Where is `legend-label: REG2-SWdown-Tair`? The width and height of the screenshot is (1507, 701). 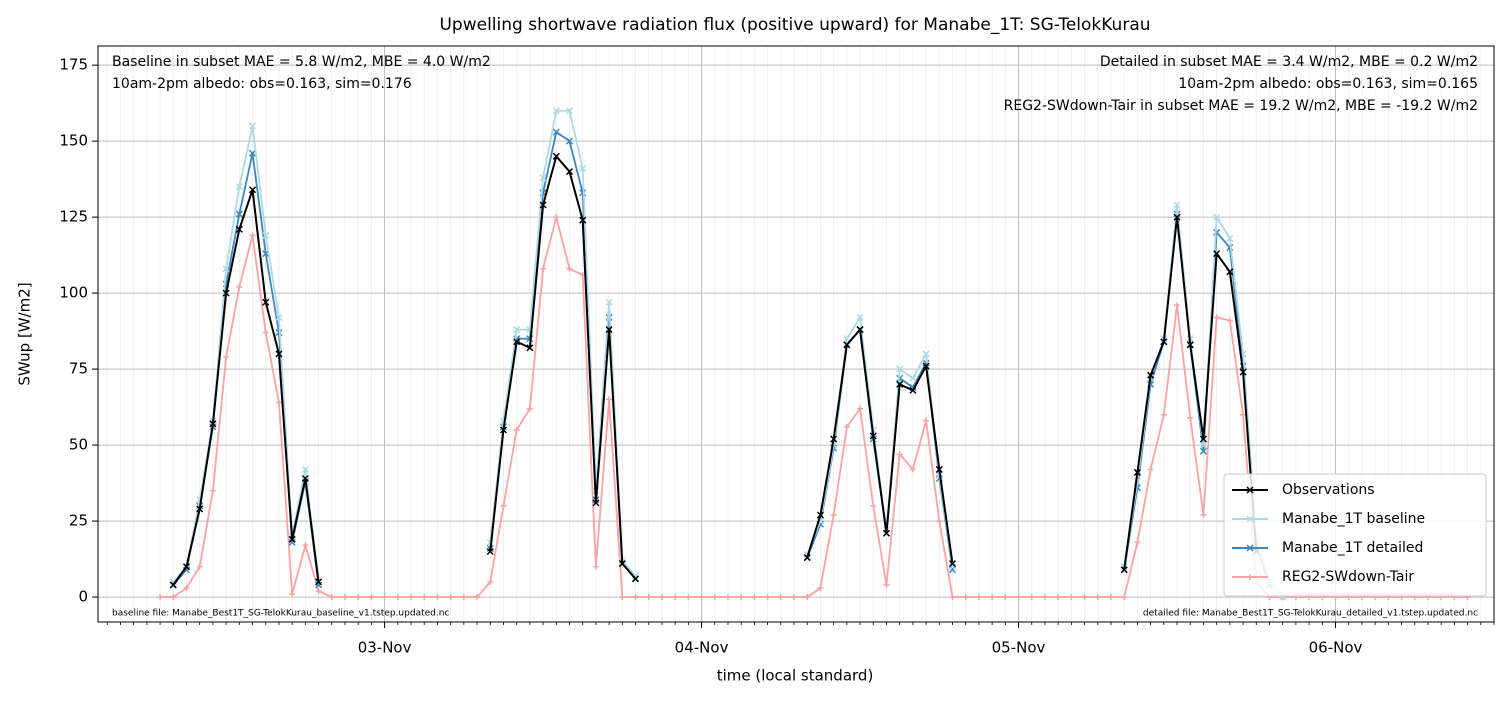 legend-label: REG2-SWdown-Tair is located at coordinates (1348, 577).